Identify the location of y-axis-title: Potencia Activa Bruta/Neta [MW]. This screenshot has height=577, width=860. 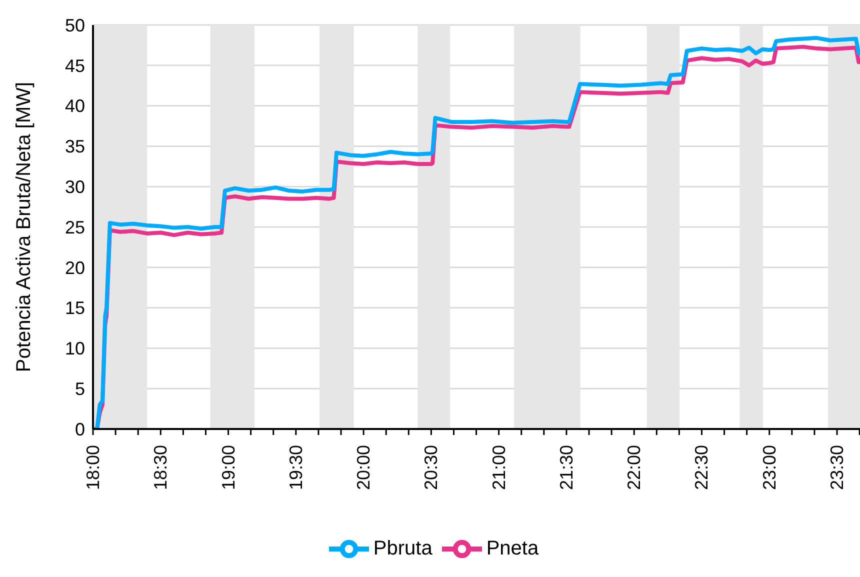
(24, 227).